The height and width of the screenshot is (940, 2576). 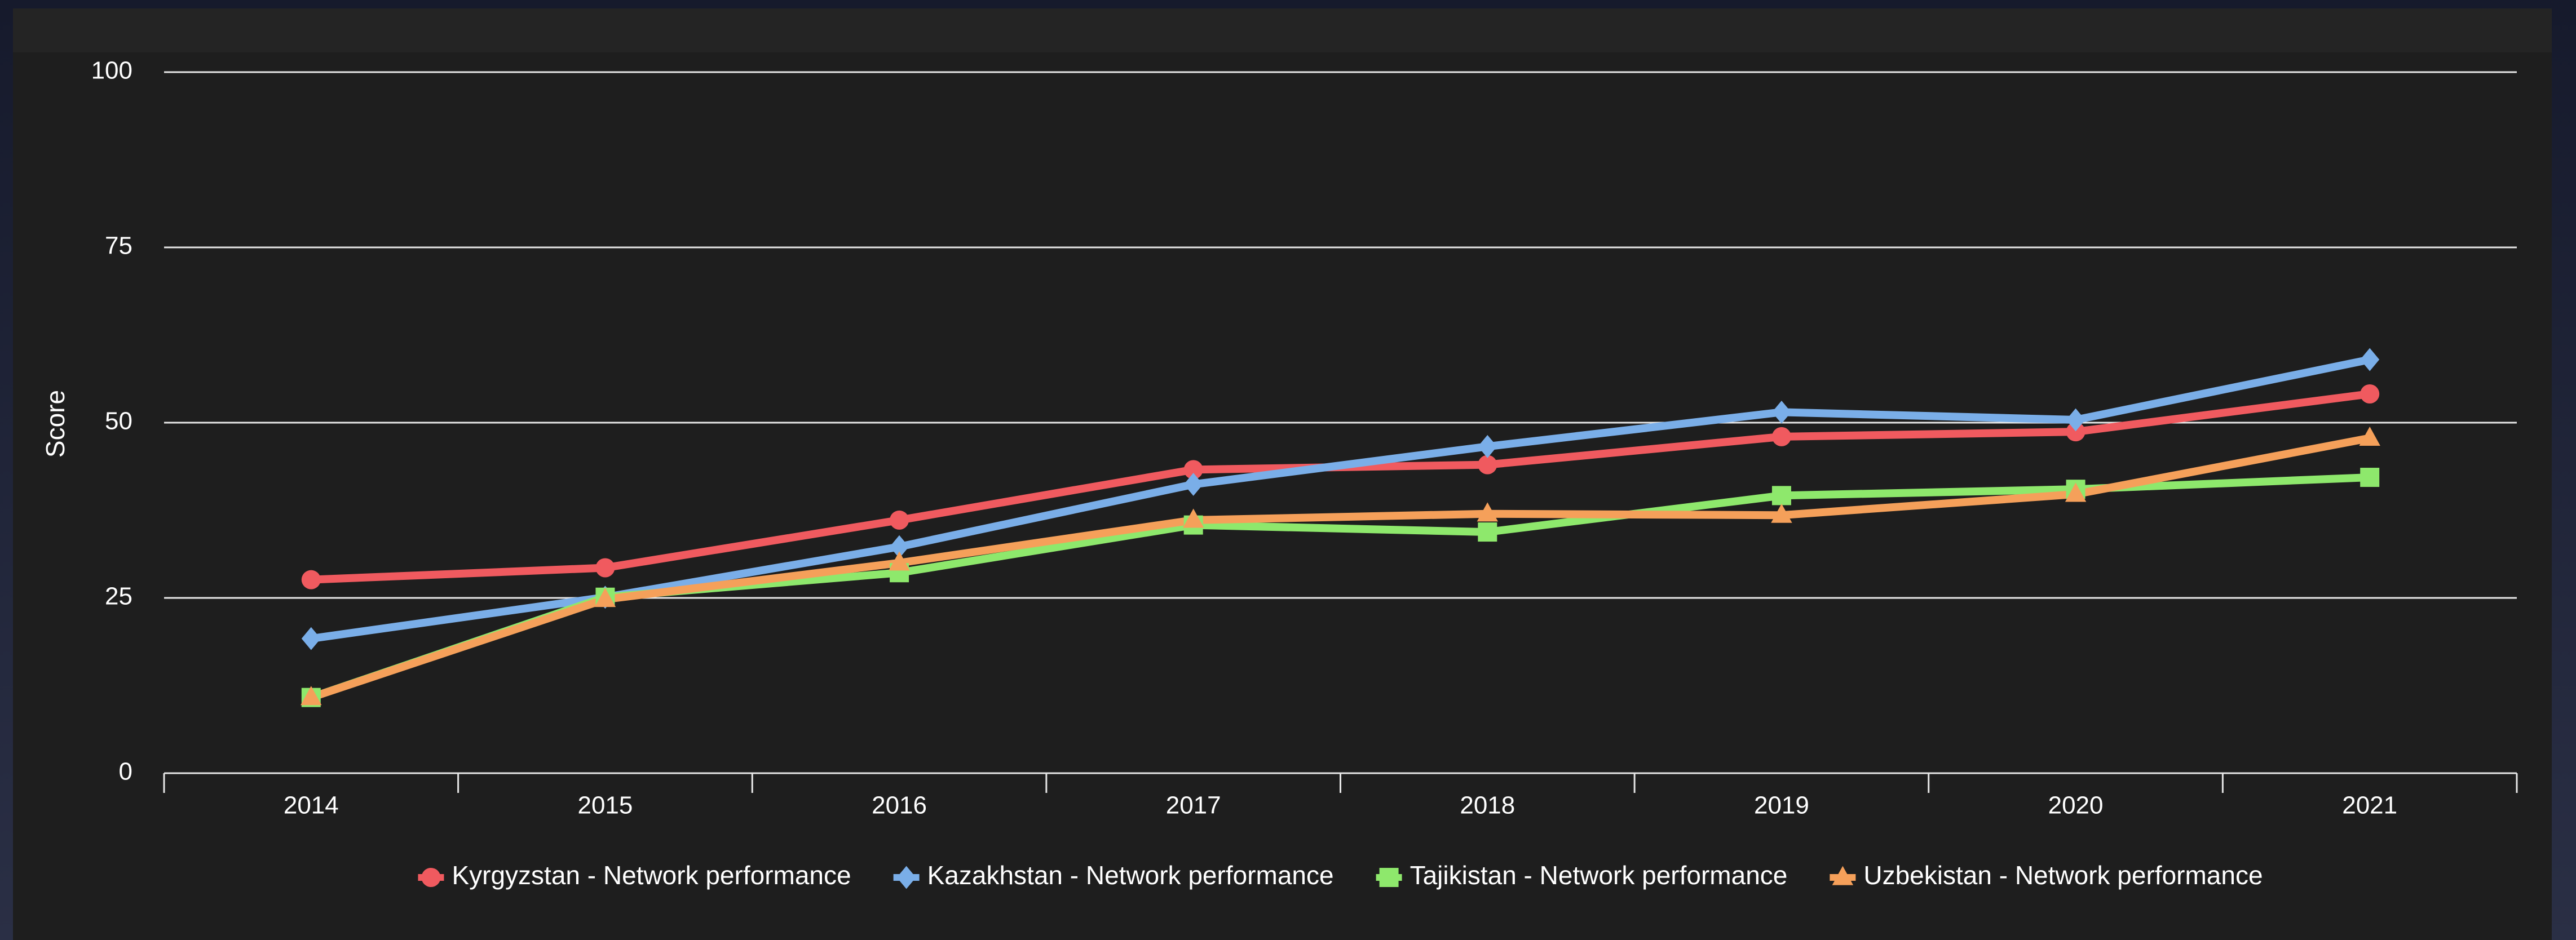 I want to click on x-tick-label: 2014, so click(x=311, y=806).